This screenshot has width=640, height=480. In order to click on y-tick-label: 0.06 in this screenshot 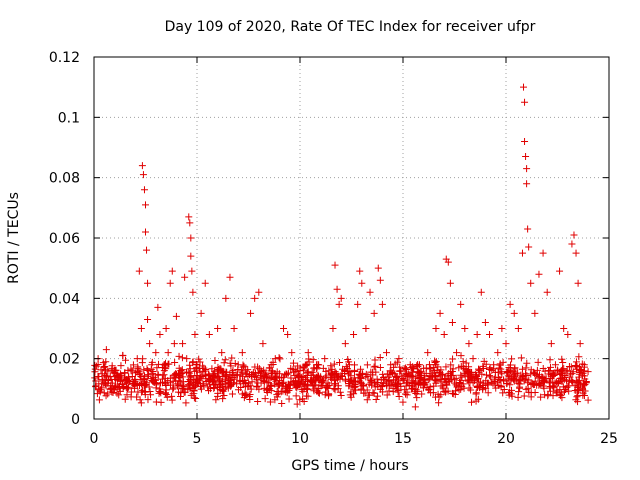, I will do `click(64, 239)`.